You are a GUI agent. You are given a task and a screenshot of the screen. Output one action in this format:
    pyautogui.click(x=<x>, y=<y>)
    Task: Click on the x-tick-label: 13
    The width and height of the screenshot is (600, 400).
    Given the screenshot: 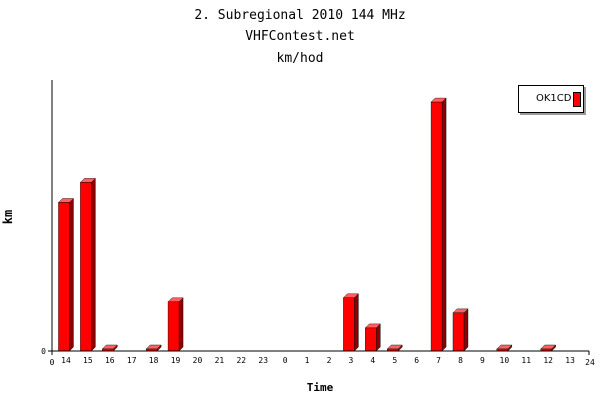 What is the action you would take?
    pyautogui.click(x=570, y=360)
    